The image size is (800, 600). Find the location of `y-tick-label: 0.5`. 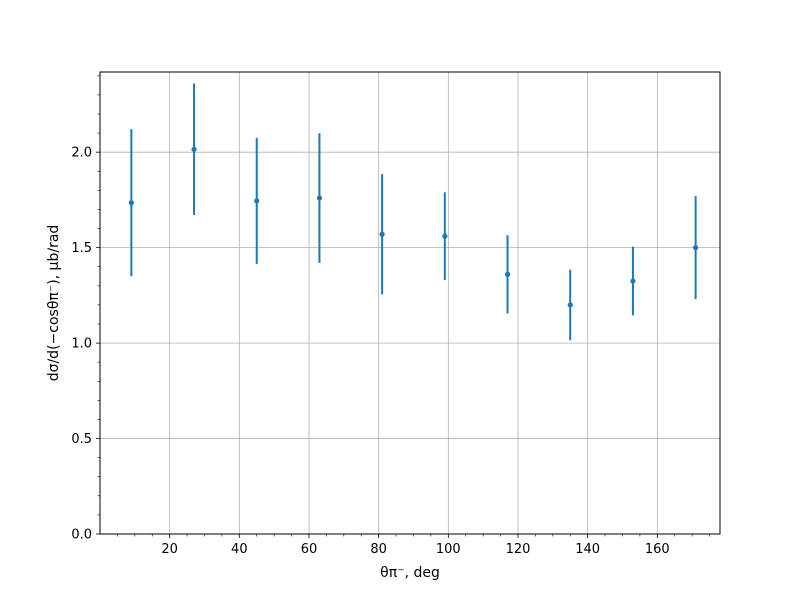

y-tick-label: 0.5 is located at coordinates (81, 439).